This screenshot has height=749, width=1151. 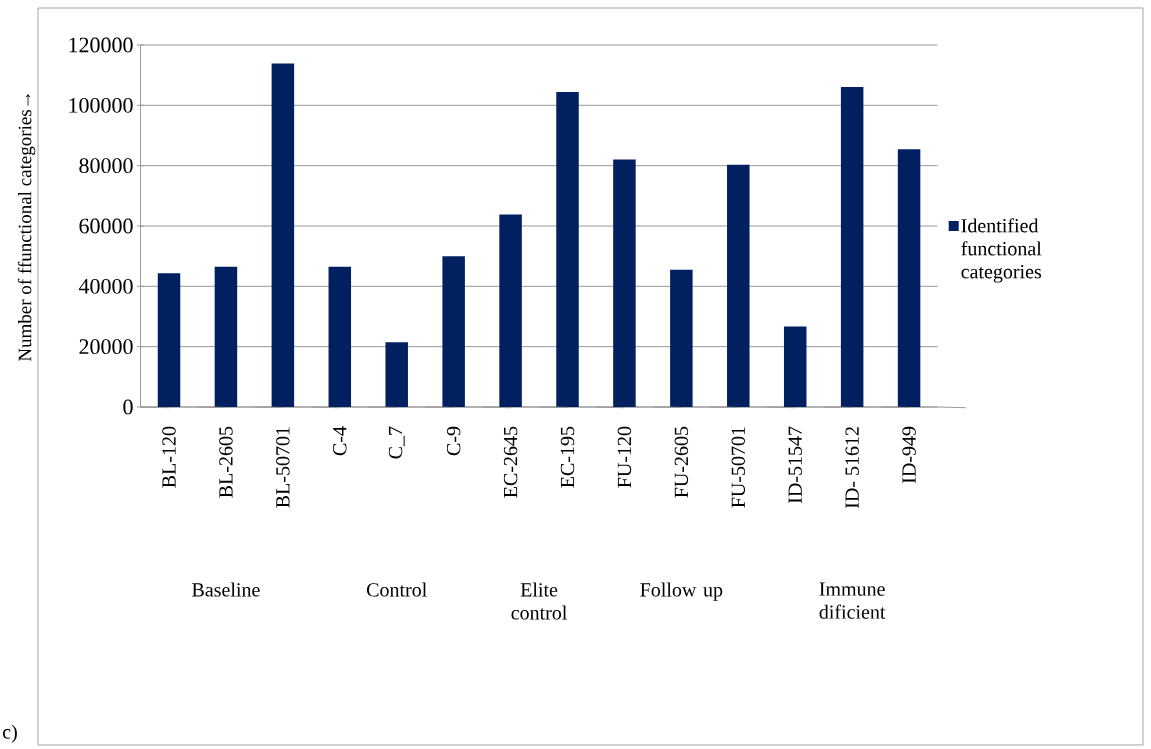 What do you see at coordinates (106, 166) in the screenshot?
I see `y-tick-label: 80000` at bounding box center [106, 166].